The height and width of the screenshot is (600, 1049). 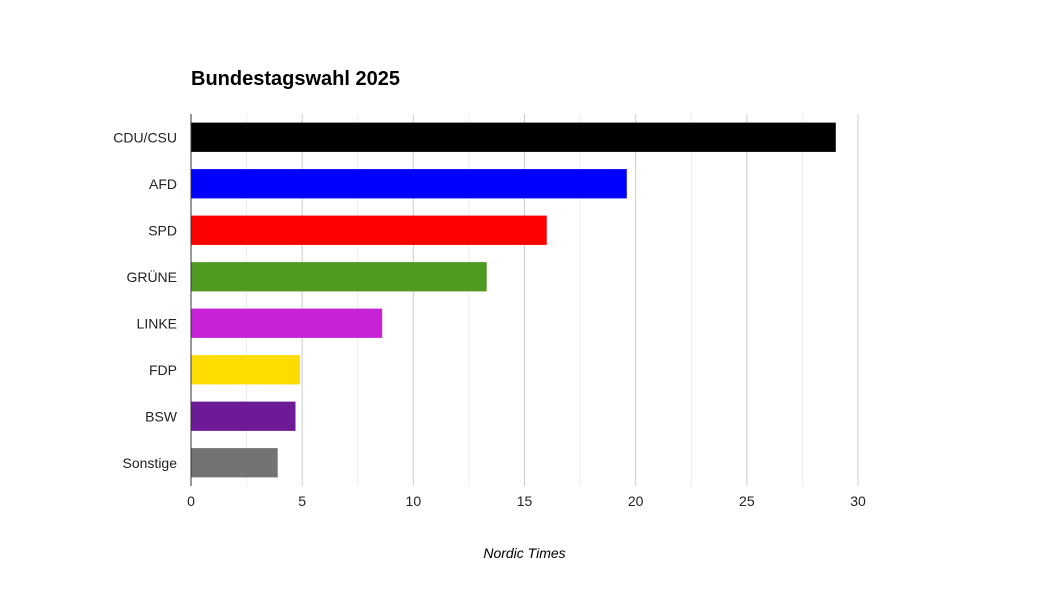 What do you see at coordinates (163, 184) in the screenshot?
I see `category-label: AFD` at bounding box center [163, 184].